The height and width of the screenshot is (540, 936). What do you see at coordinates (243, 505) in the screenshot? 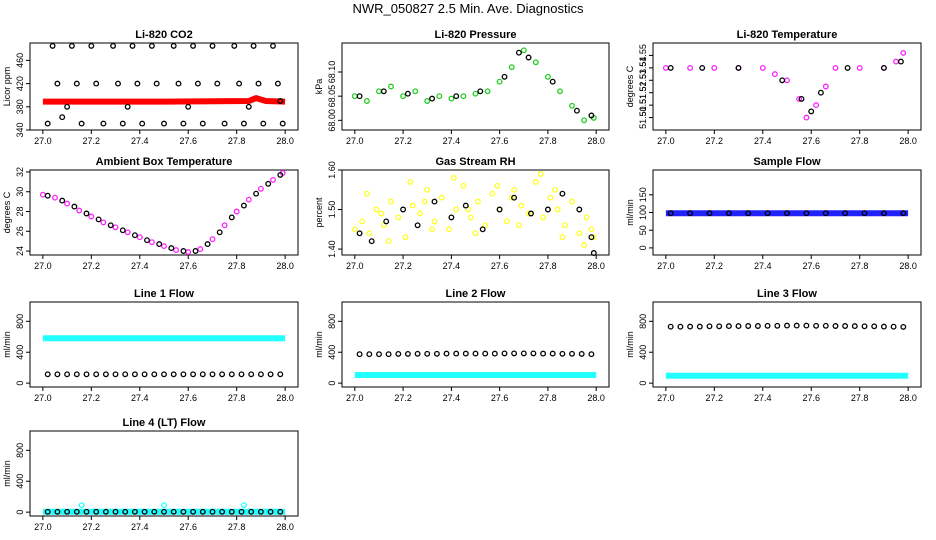
I see `data-point-spikes` at bounding box center [243, 505].